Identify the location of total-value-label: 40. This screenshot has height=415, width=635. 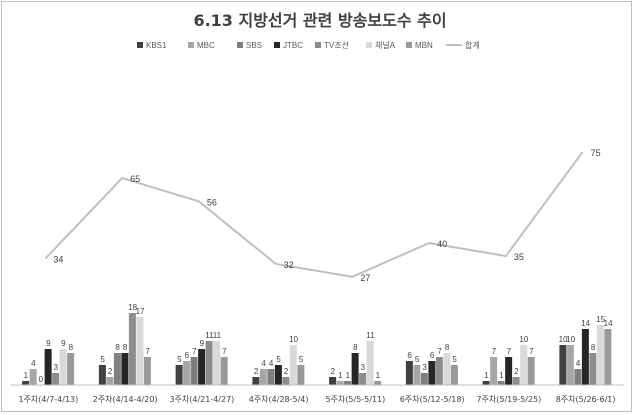
(442, 244).